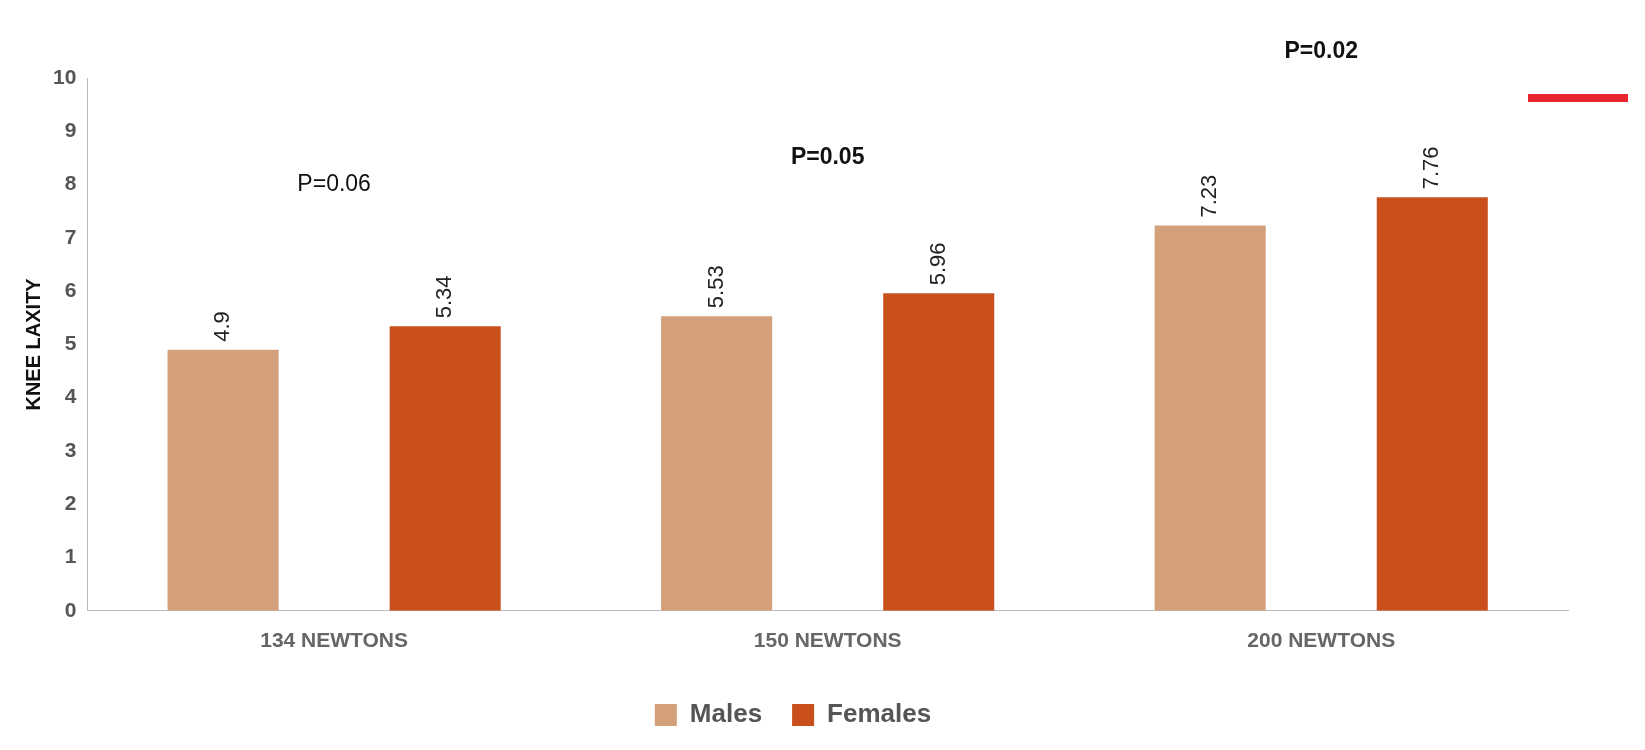 Image resolution: width=1645 pixels, height=750 pixels. Describe the element at coordinates (827, 640) in the screenshot. I see `x-tick-label: 150 NEWTONS` at that location.